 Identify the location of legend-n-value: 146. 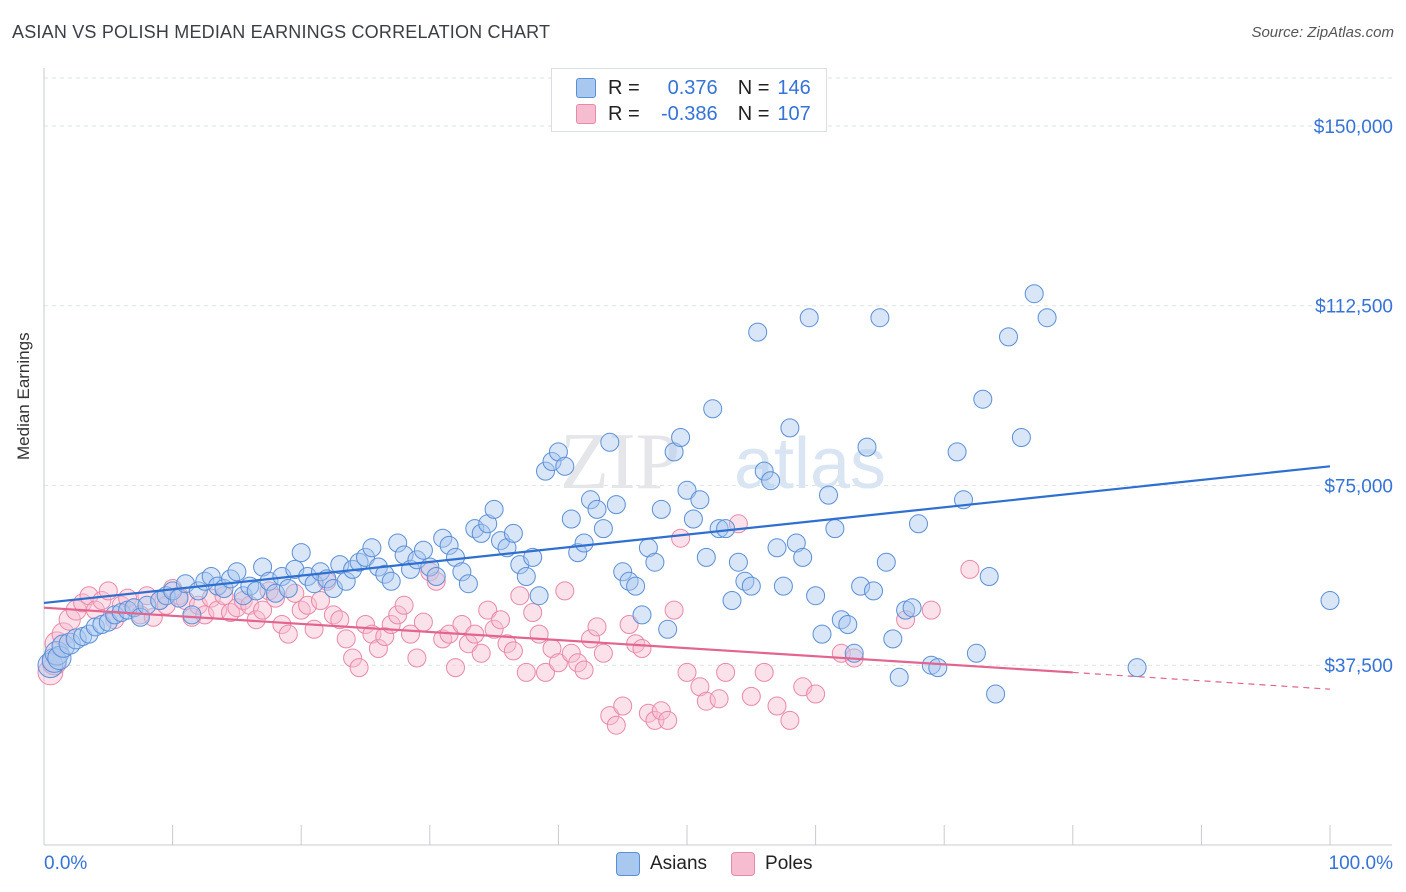
(794, 87).